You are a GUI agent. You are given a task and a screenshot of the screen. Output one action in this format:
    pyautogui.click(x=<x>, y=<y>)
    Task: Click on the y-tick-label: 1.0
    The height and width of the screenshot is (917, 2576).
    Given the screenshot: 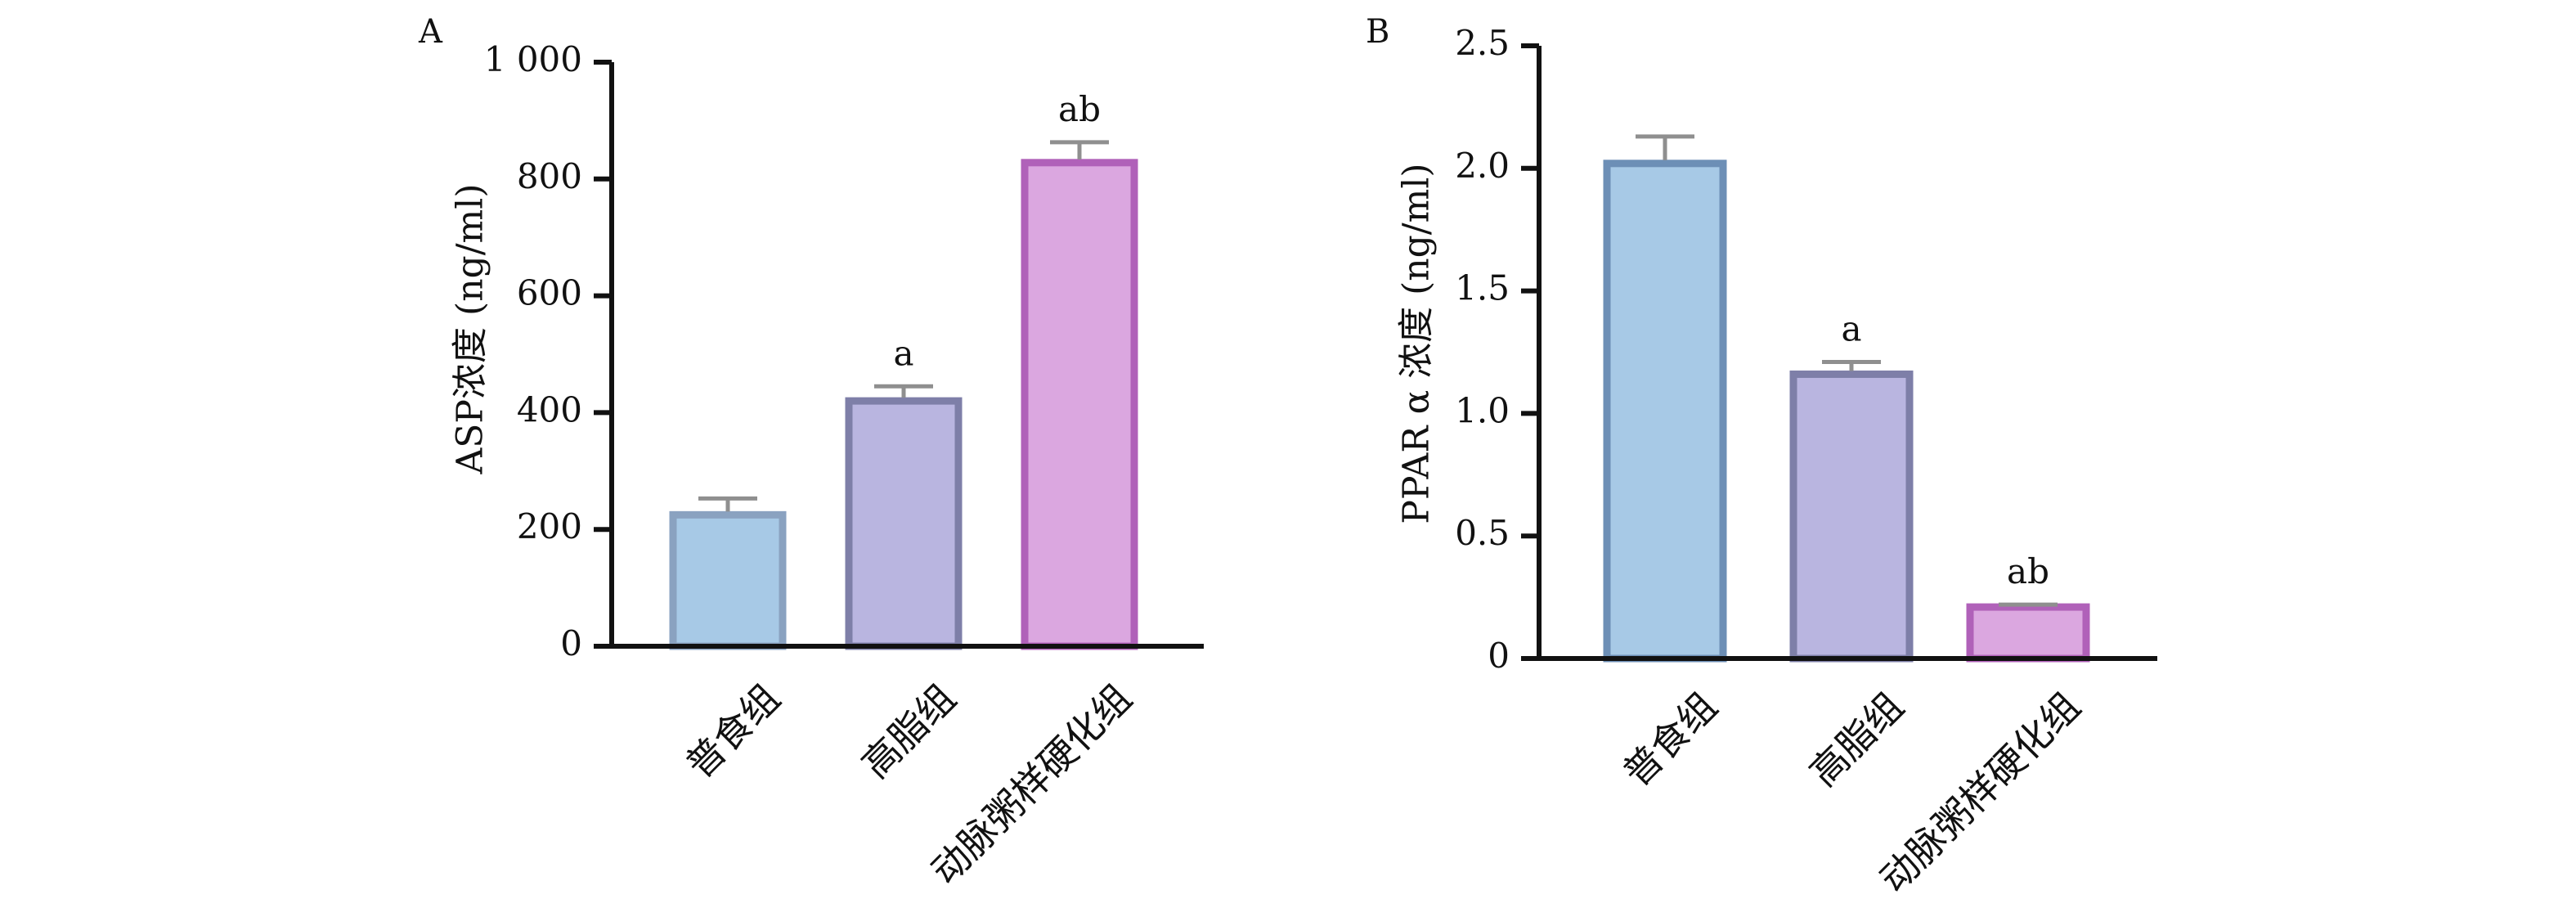 What is the action you would take?
    pyautogui.click(x=1482, y=410)
    